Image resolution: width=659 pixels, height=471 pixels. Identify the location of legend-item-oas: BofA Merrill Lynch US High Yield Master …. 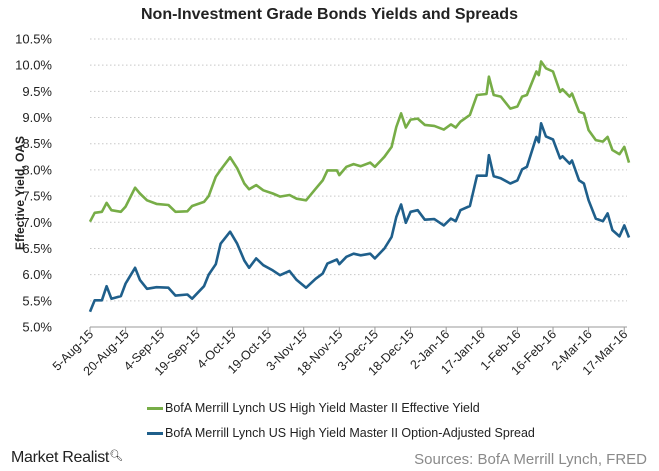
(341, 433).